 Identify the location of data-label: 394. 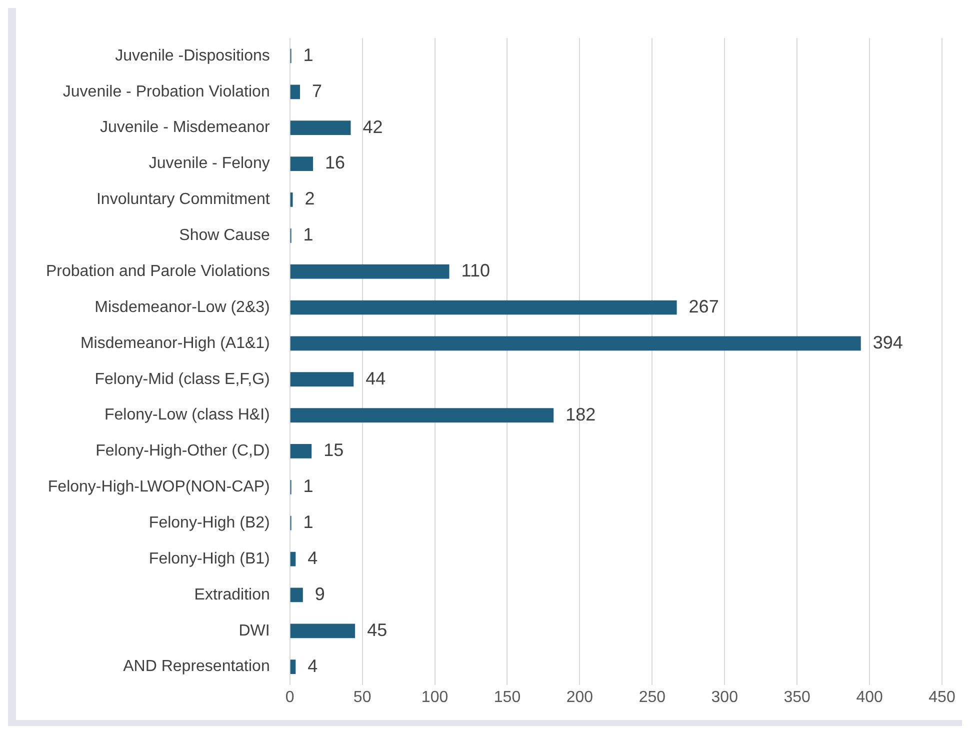
(887, 342).